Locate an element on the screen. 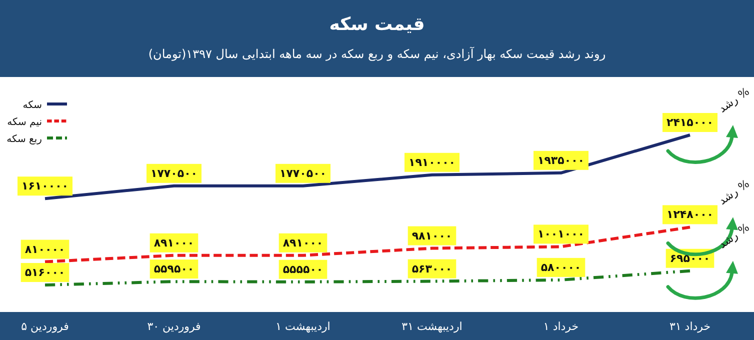  data-label: ۱۹۱۰۰۰۰ is located at coordinates (432, 162).